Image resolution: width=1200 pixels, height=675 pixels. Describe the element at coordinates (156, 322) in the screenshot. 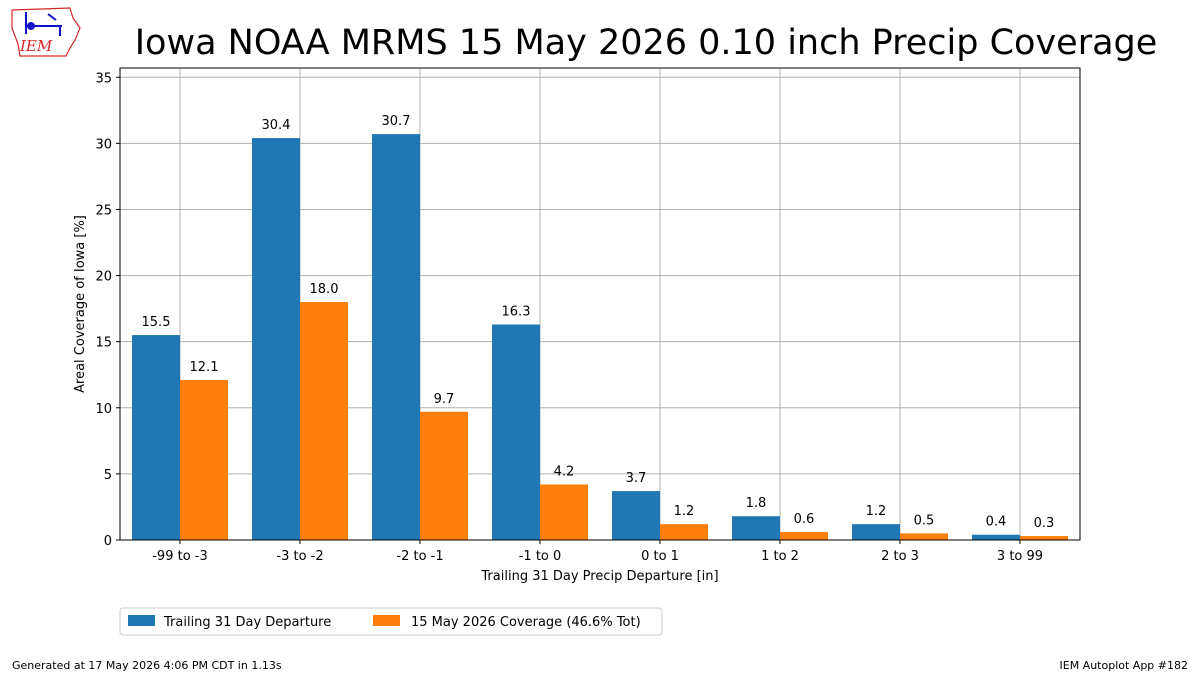

I see `bar-value-label: 15.5` at that location.